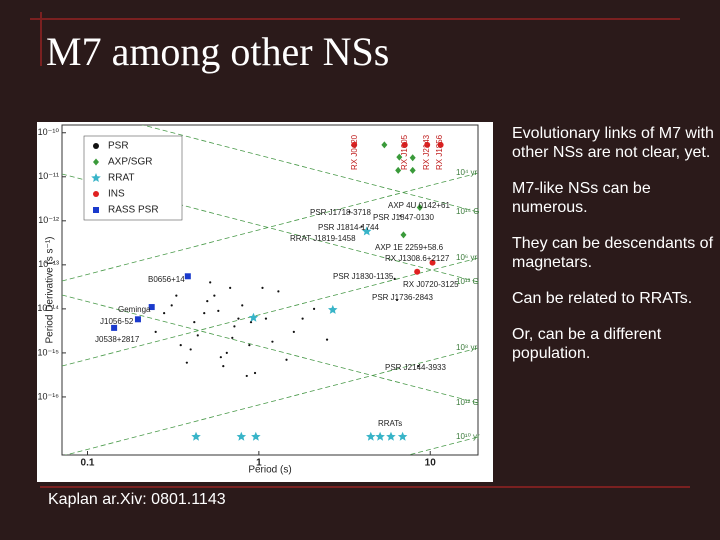 This screenshot has width=720, height=540. Describe the element at coordinates (466, 257) in the screenshot. I see `annotation: 10⁶ yr` at that location.